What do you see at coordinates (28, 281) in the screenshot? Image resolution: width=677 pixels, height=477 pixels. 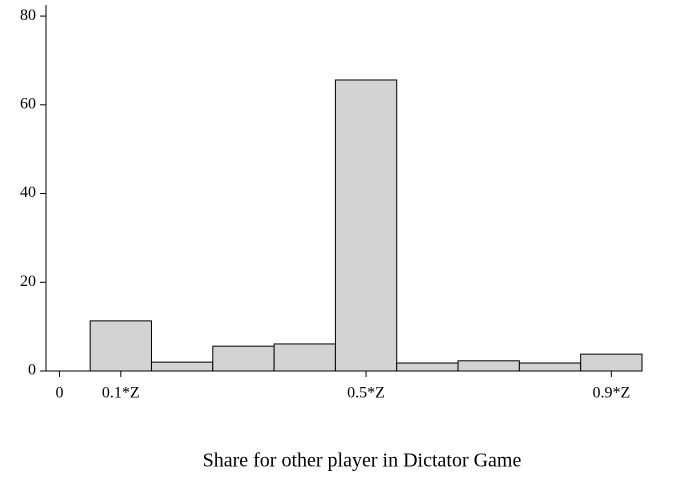 I see `y-tick-label: 20` at bounding box center [28, 281].